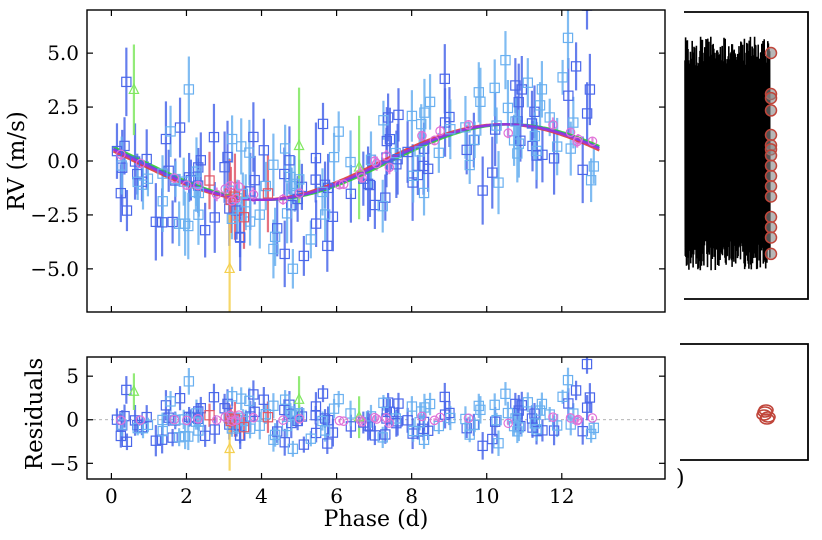  Describe the element at coordinates (17, 161) in the screenshot. I see `rv-y-axis-label: RV (m/s)` at that location.